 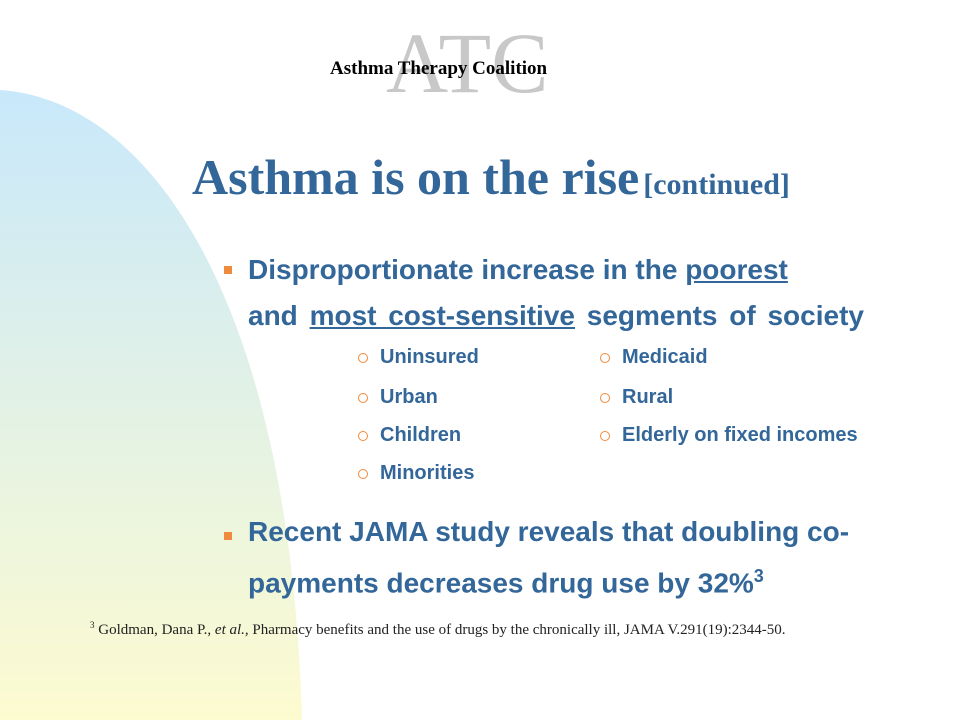 What do you see at coordinates (740, 435) in the screenshot?
I see `sub-item: Elderly on fixed incomes` at bounding box center [740, 435].